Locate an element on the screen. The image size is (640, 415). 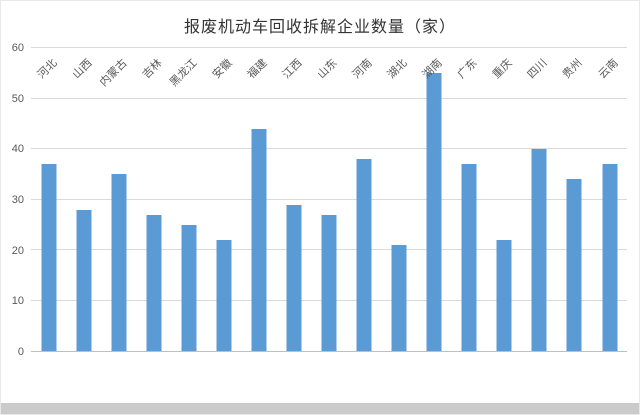
bar-内蒙古 is located at coordinates (119, 262).